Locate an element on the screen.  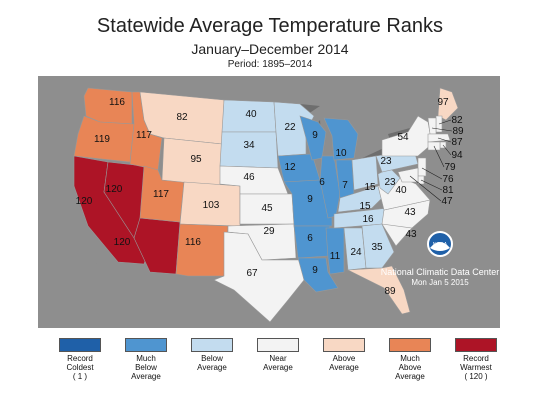
rank-label-ar: 6 is located at coordinates (310, 238).